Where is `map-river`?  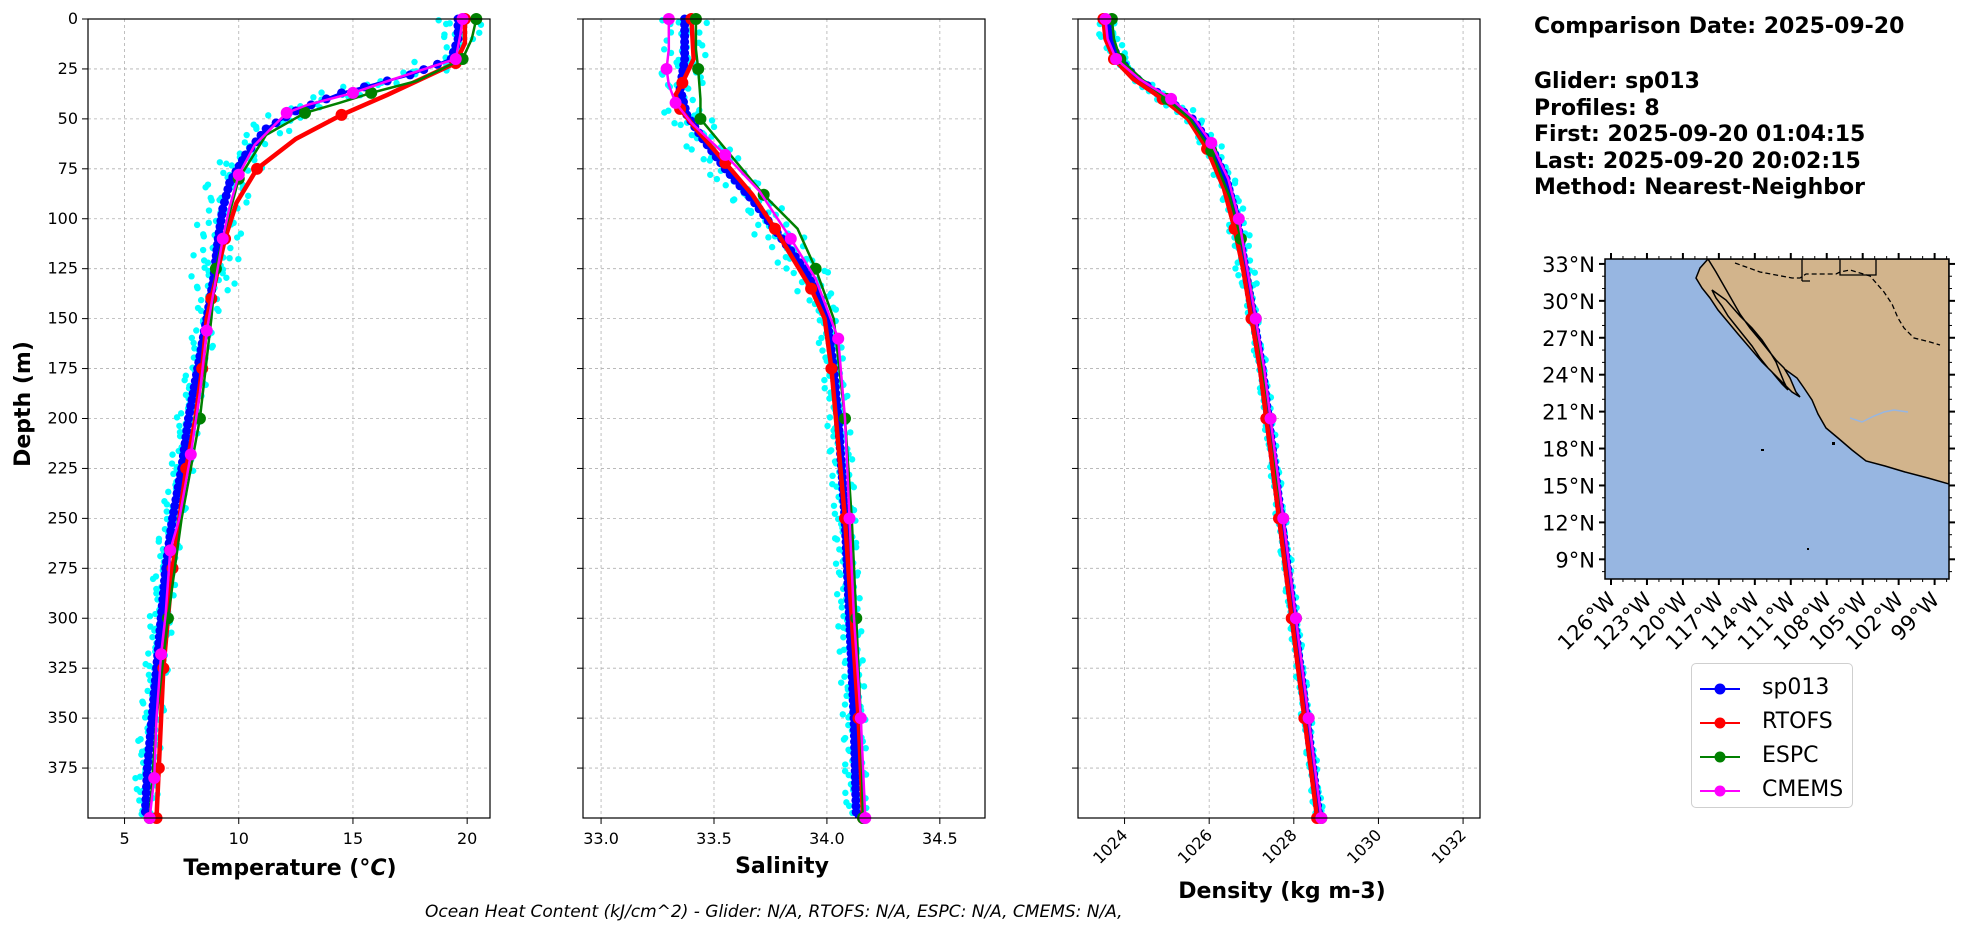
map-river is located at coordinates (1879, 416).